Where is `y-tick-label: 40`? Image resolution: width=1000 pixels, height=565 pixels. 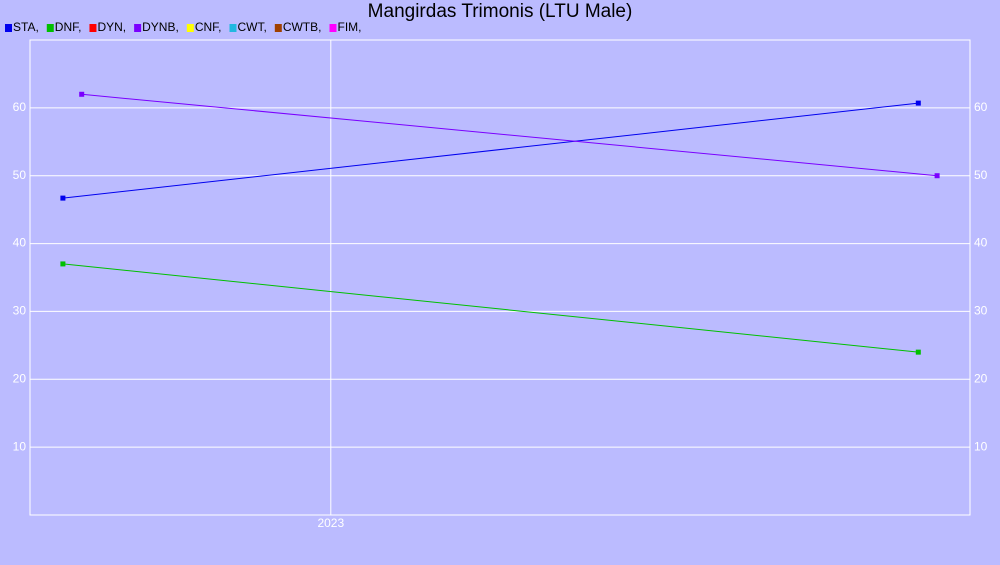
y-tick-label: 40 is located at coordinates (20, 243).